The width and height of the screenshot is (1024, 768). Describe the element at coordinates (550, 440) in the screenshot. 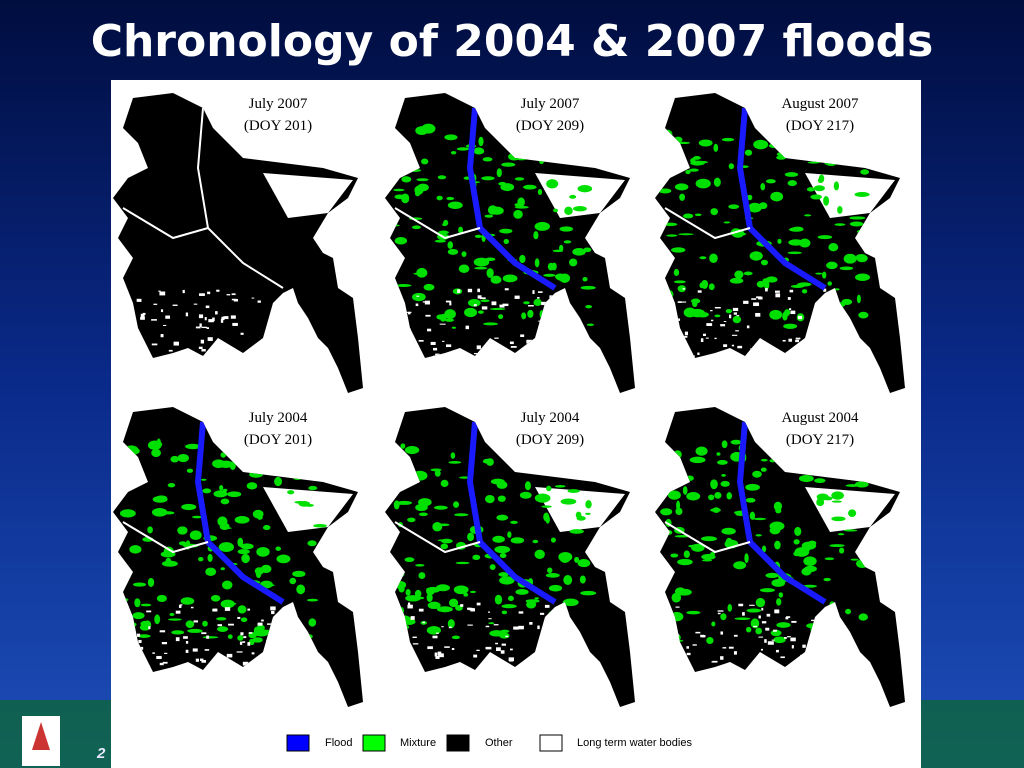

I see `panel-label: (DOY 209)` at that location.